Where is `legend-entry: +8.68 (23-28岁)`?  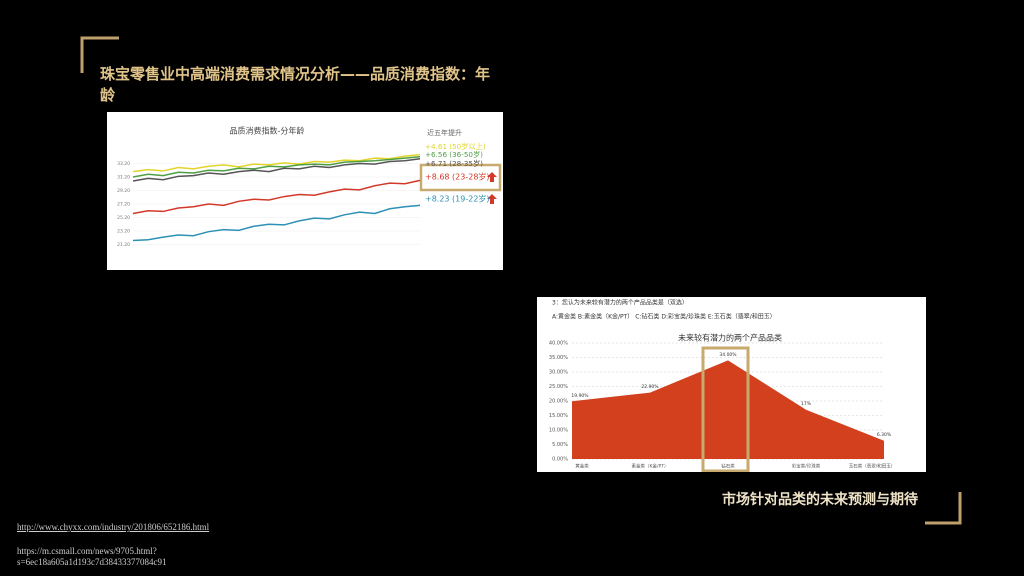
legend-entry: +8.68 (23-28岁) is located at coordinates (457, 177).